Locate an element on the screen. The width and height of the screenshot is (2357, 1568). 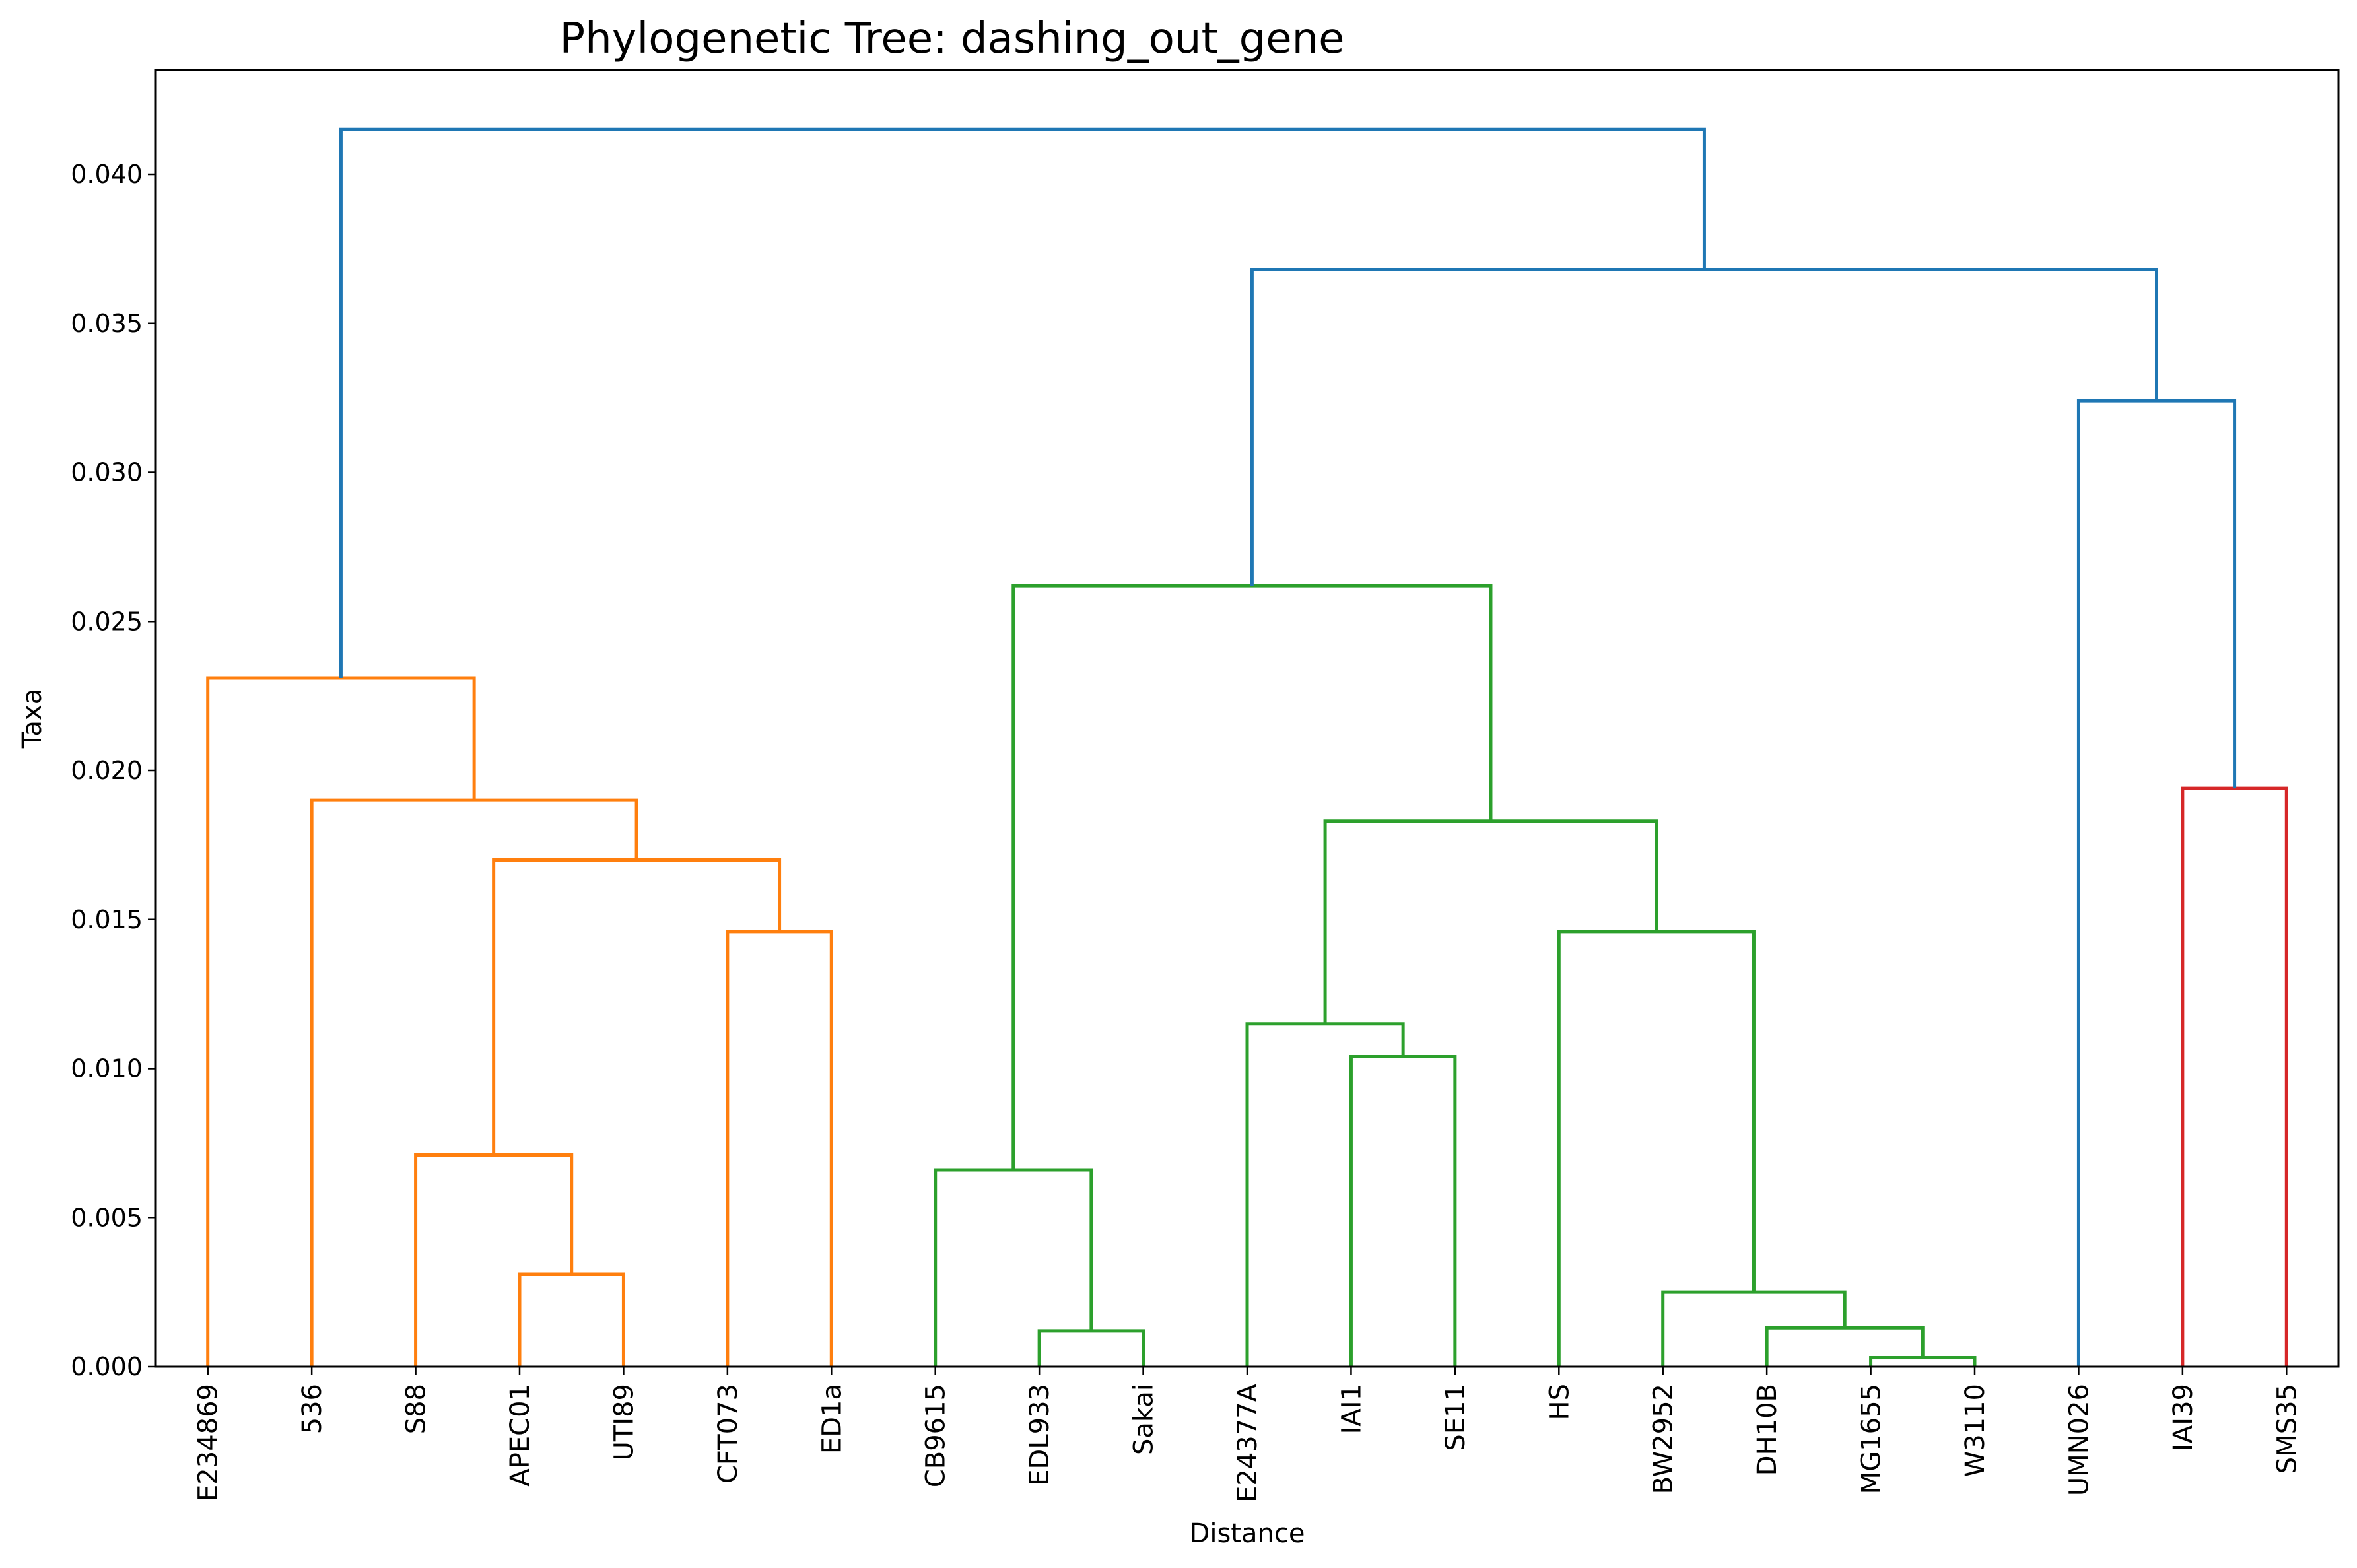
leaf-label: UMN026 is located at coordinates (2079, 1440).